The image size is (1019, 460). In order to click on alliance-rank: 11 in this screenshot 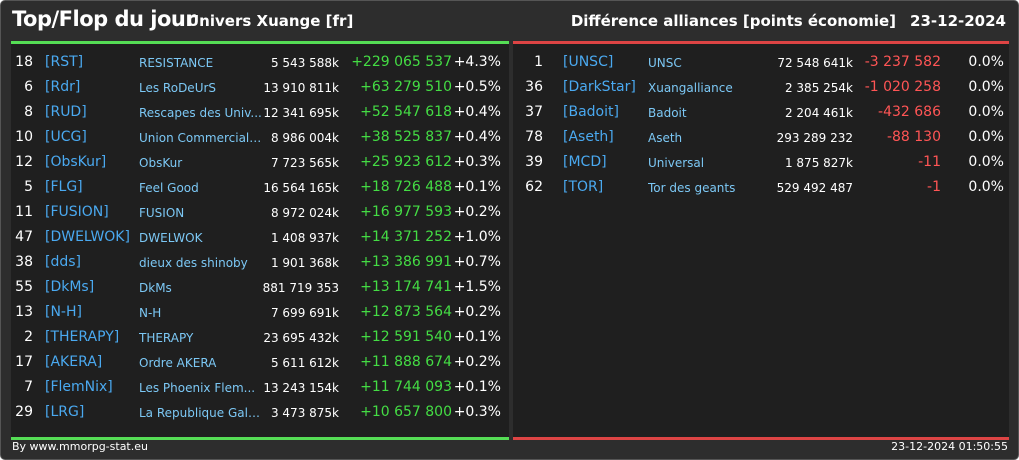, I will do `click(24, 212)`.